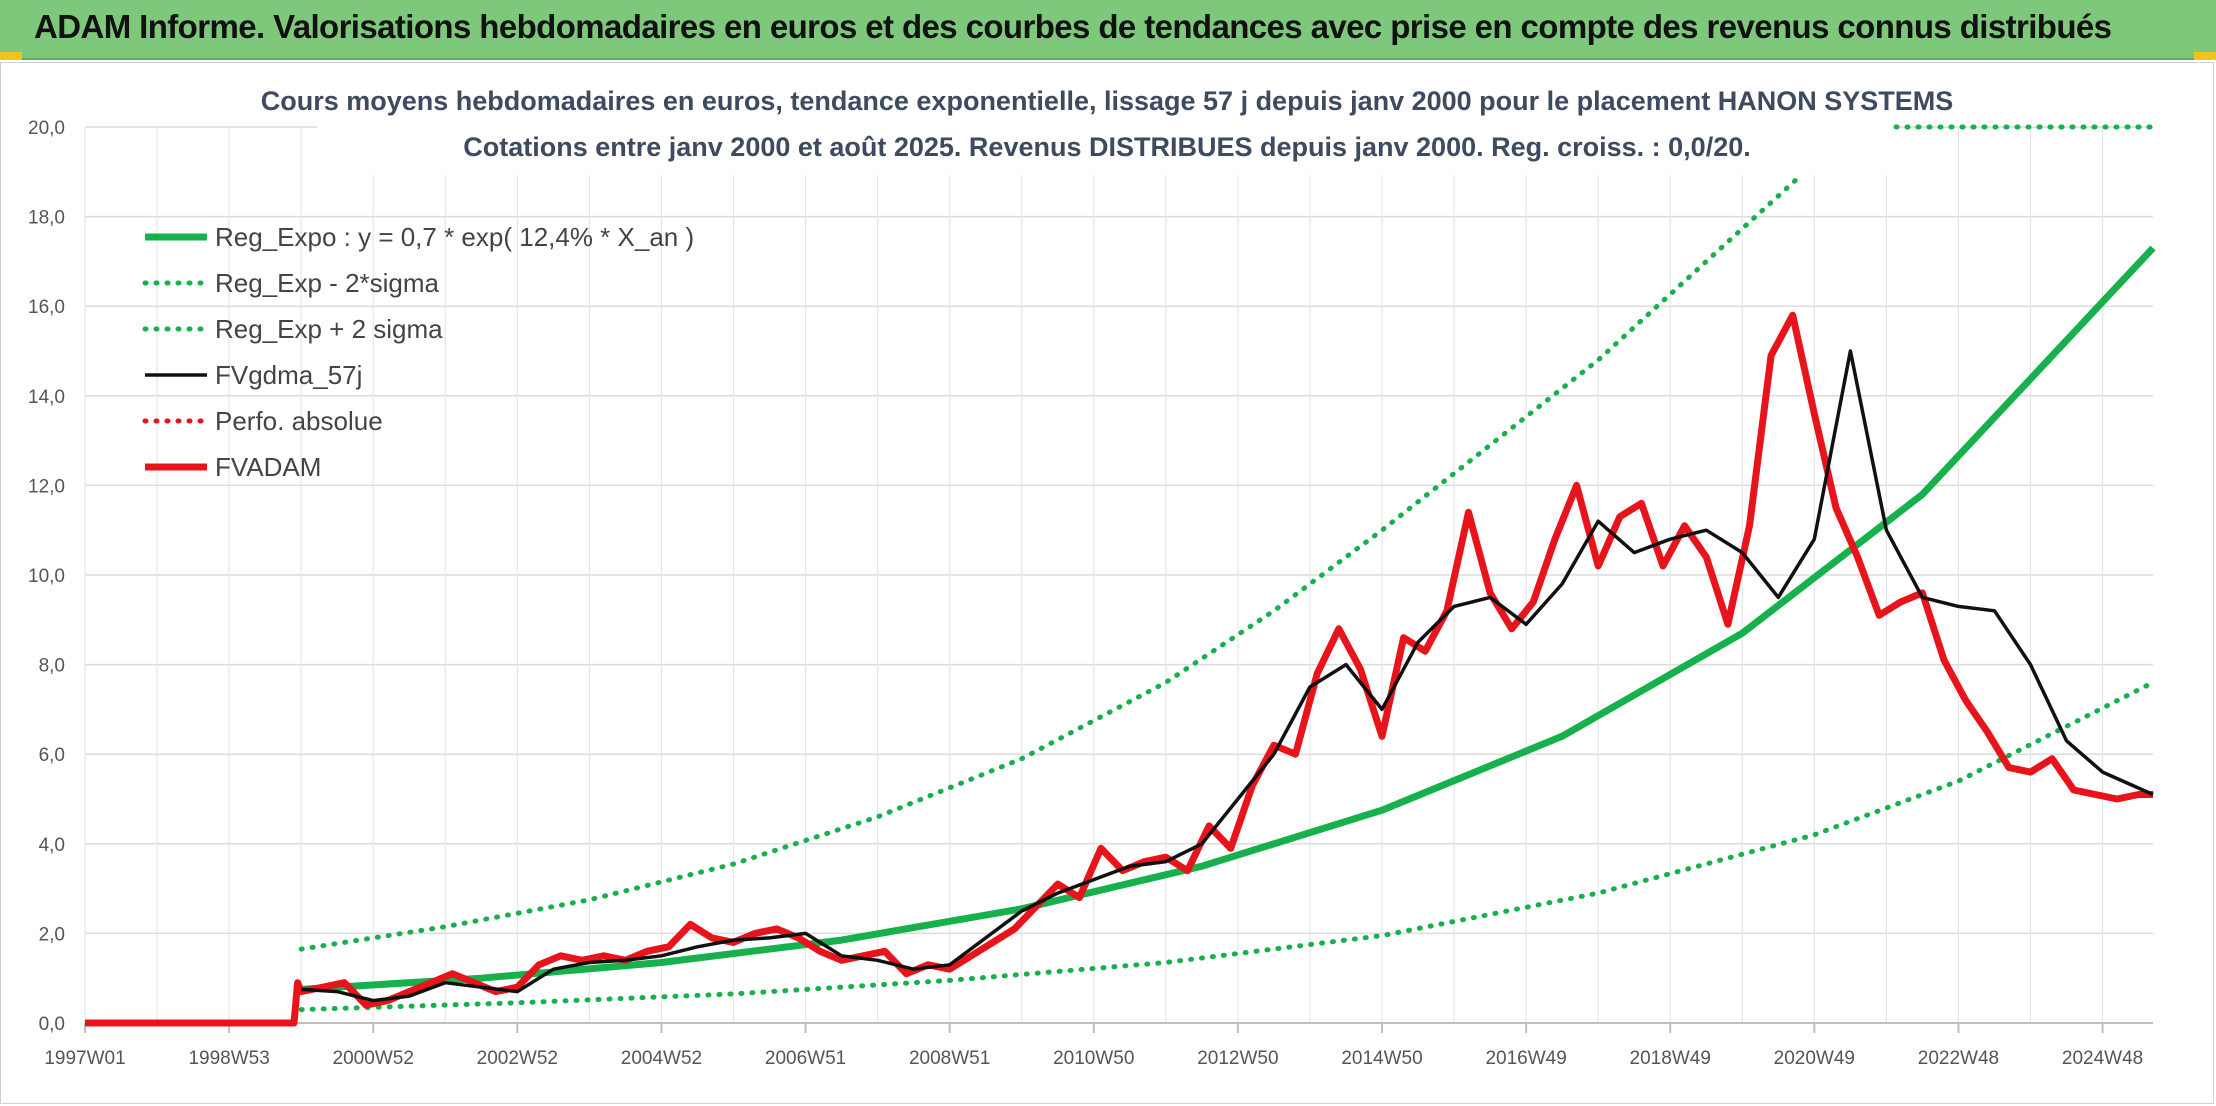 This screenshot has height=1106, width=2216. I want to click on x-tick-label: 2018W49, so click(1670, 1058).